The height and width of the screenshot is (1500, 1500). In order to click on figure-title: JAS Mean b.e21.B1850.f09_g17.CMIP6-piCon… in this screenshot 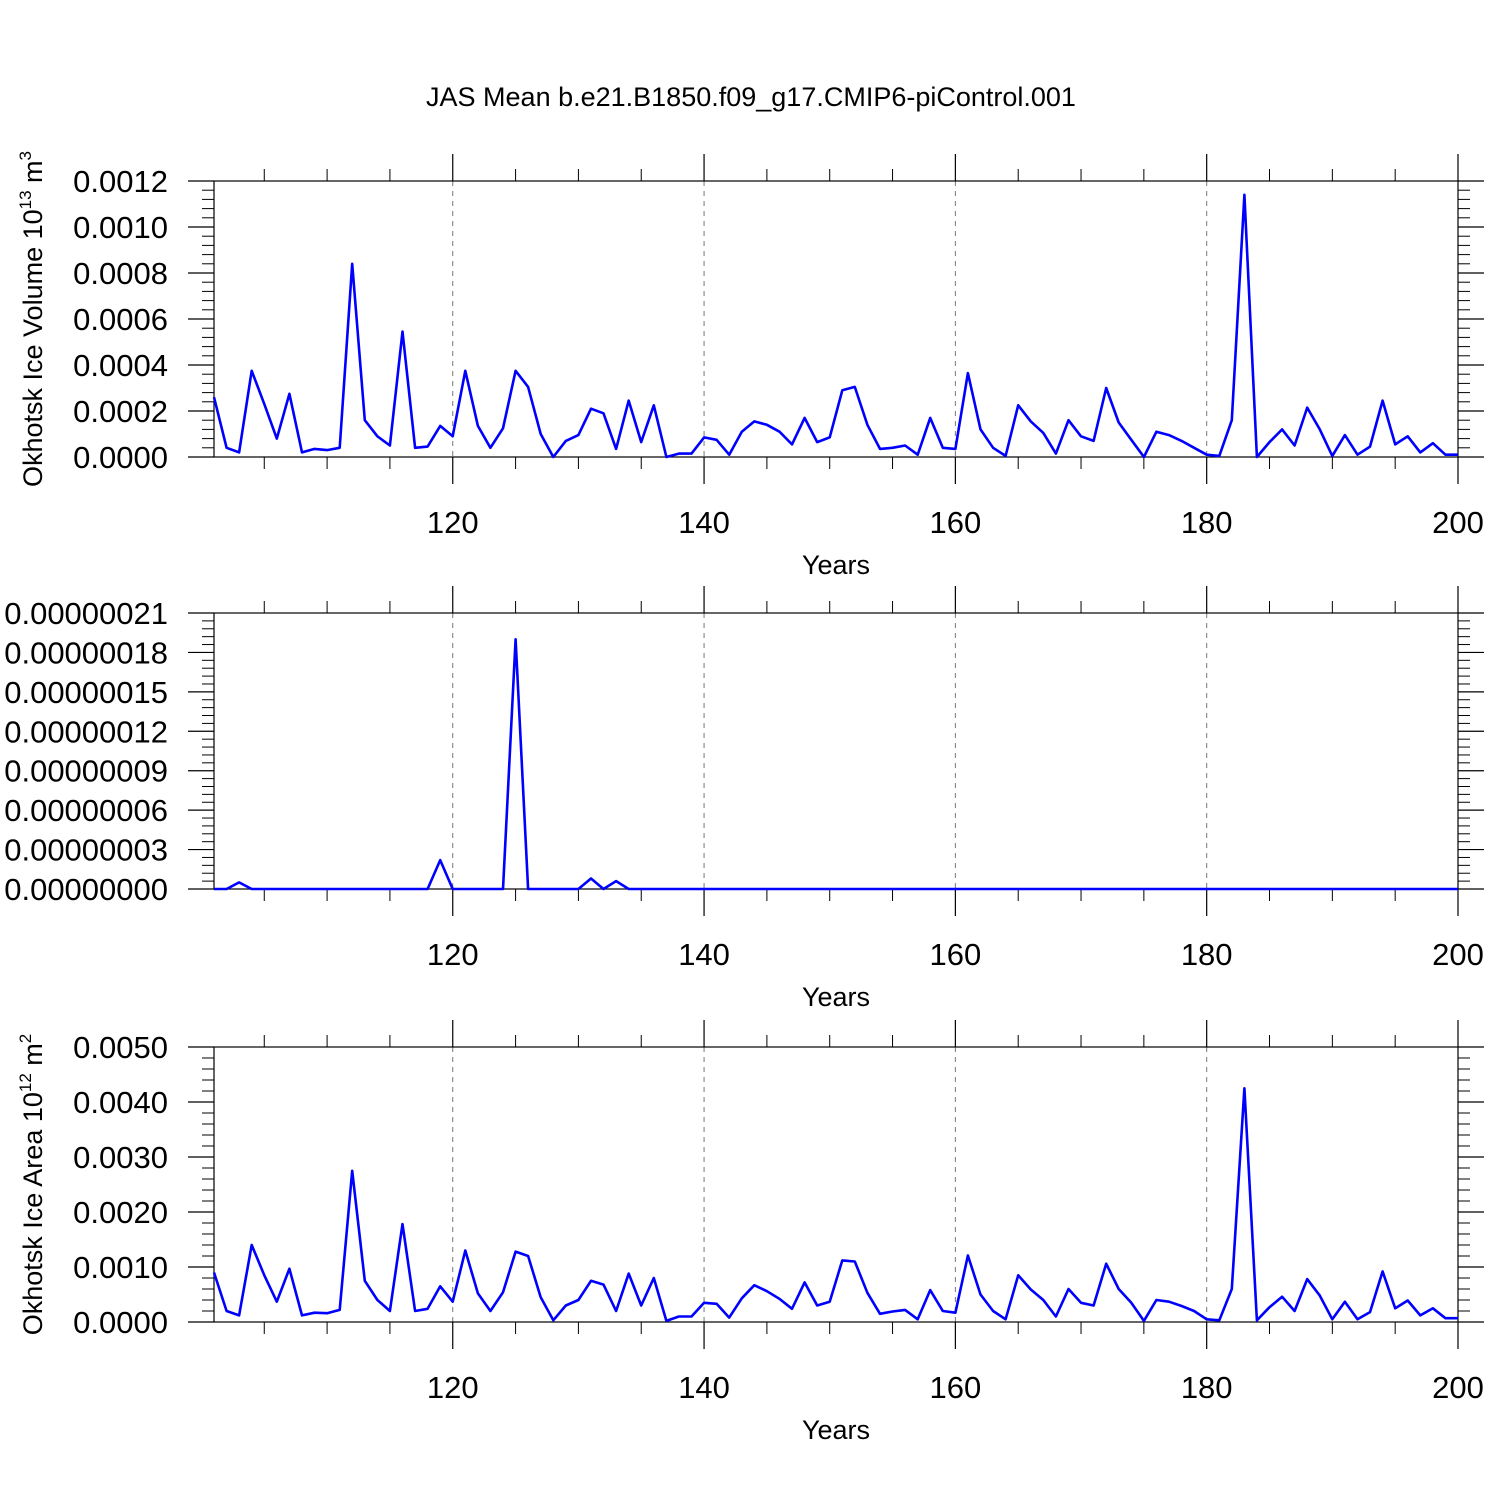, I will do `click(751, 97)`.